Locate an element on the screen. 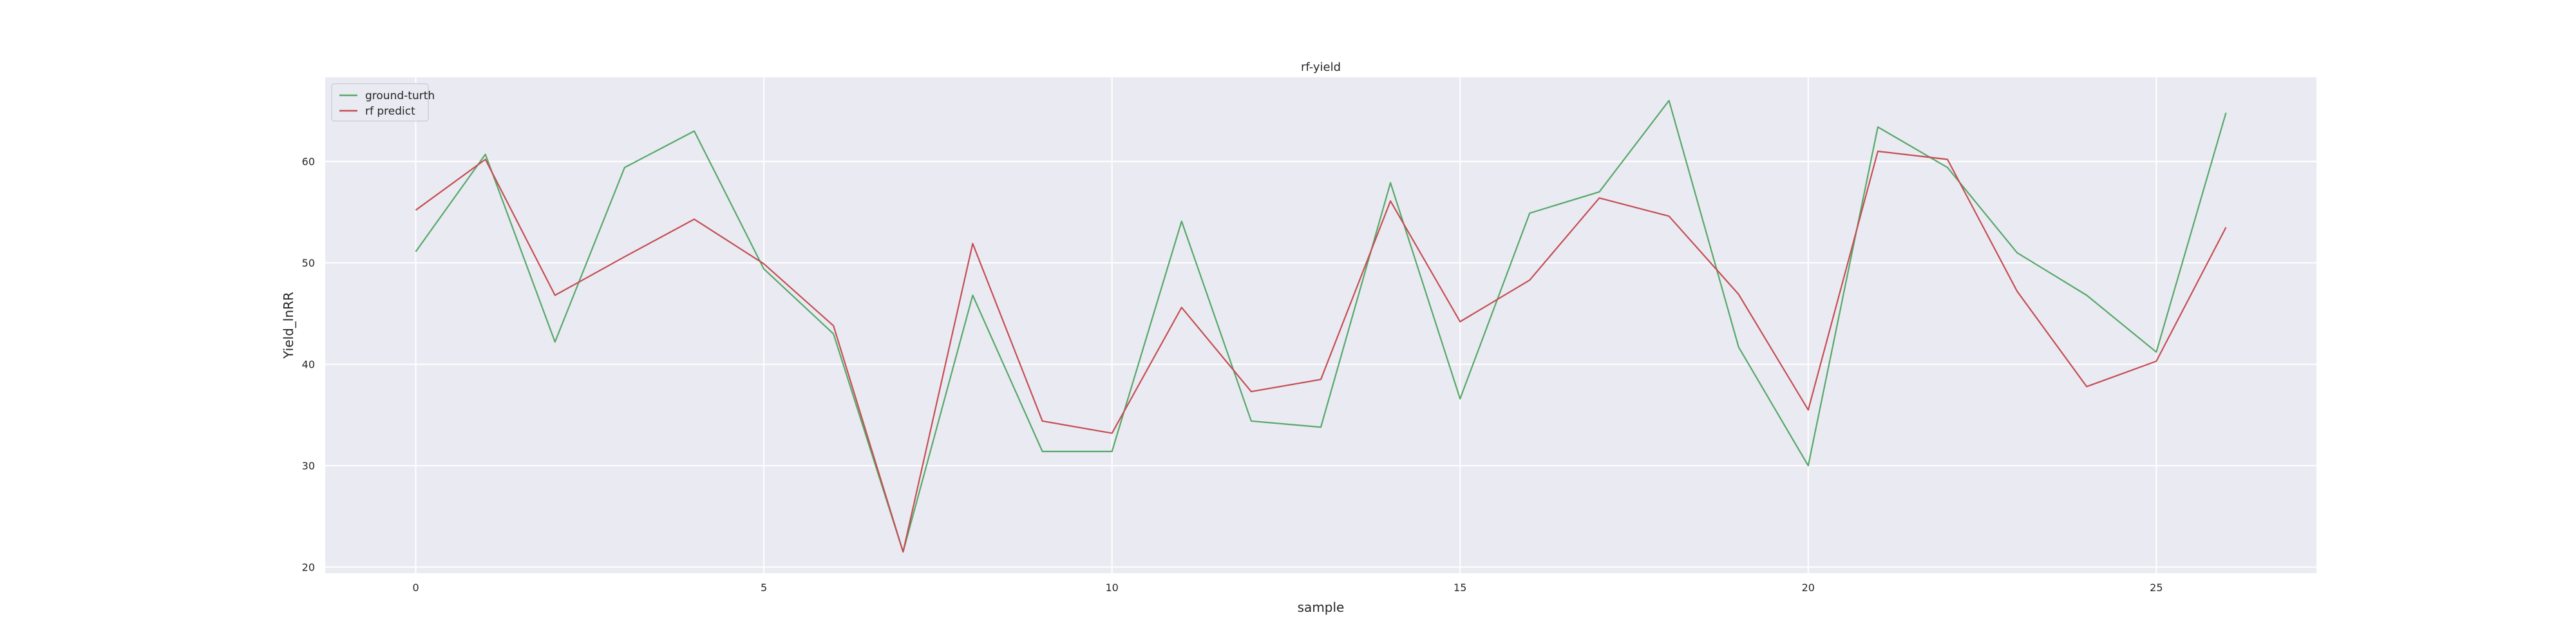 This screenshot has height=644, width=2576. y-axis-label: Yield_lnRR is located at coordinates (288, 326).